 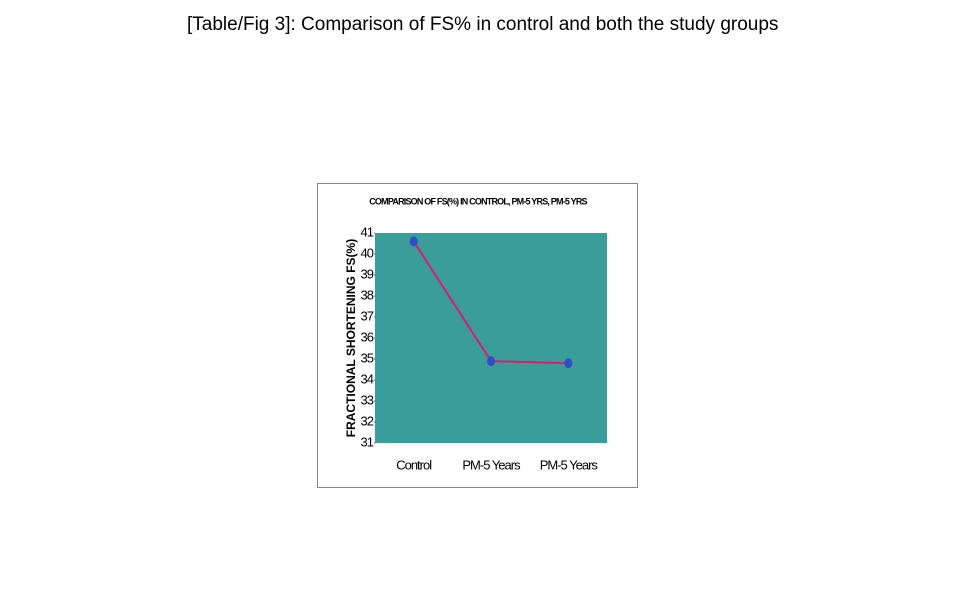 I want to click on y-tick-label: 35, so click(x=367, y=357).